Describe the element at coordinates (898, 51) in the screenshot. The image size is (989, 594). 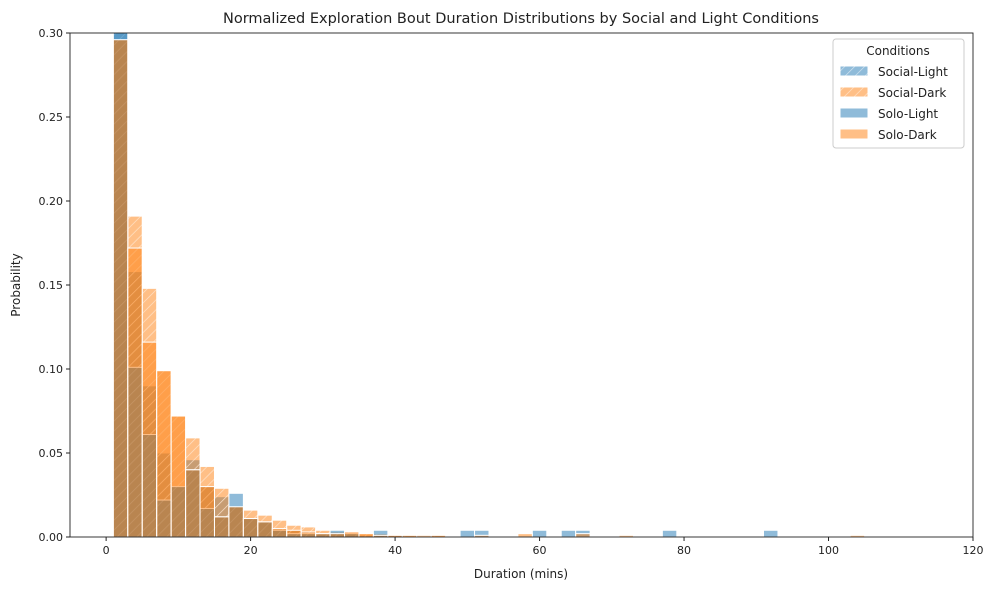
I see `legend-title: Conditions` at that location.